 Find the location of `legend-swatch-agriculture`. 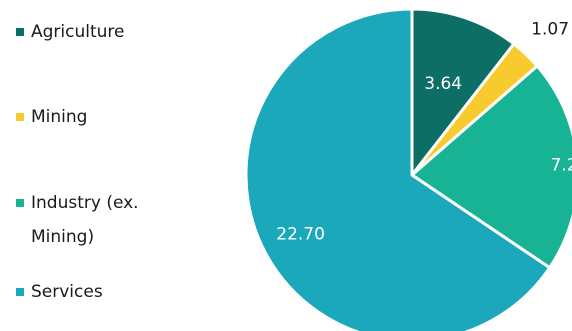

legend-swatch-agriculture is located at coordinates (20, 32).